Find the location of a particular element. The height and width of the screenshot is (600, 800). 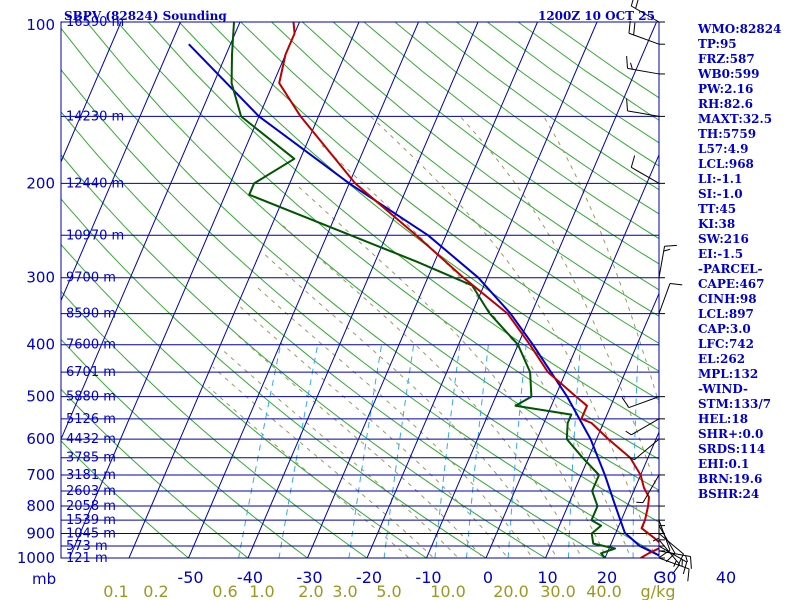

temperature-tick-label: 20 is located at coordinates (607, 577).